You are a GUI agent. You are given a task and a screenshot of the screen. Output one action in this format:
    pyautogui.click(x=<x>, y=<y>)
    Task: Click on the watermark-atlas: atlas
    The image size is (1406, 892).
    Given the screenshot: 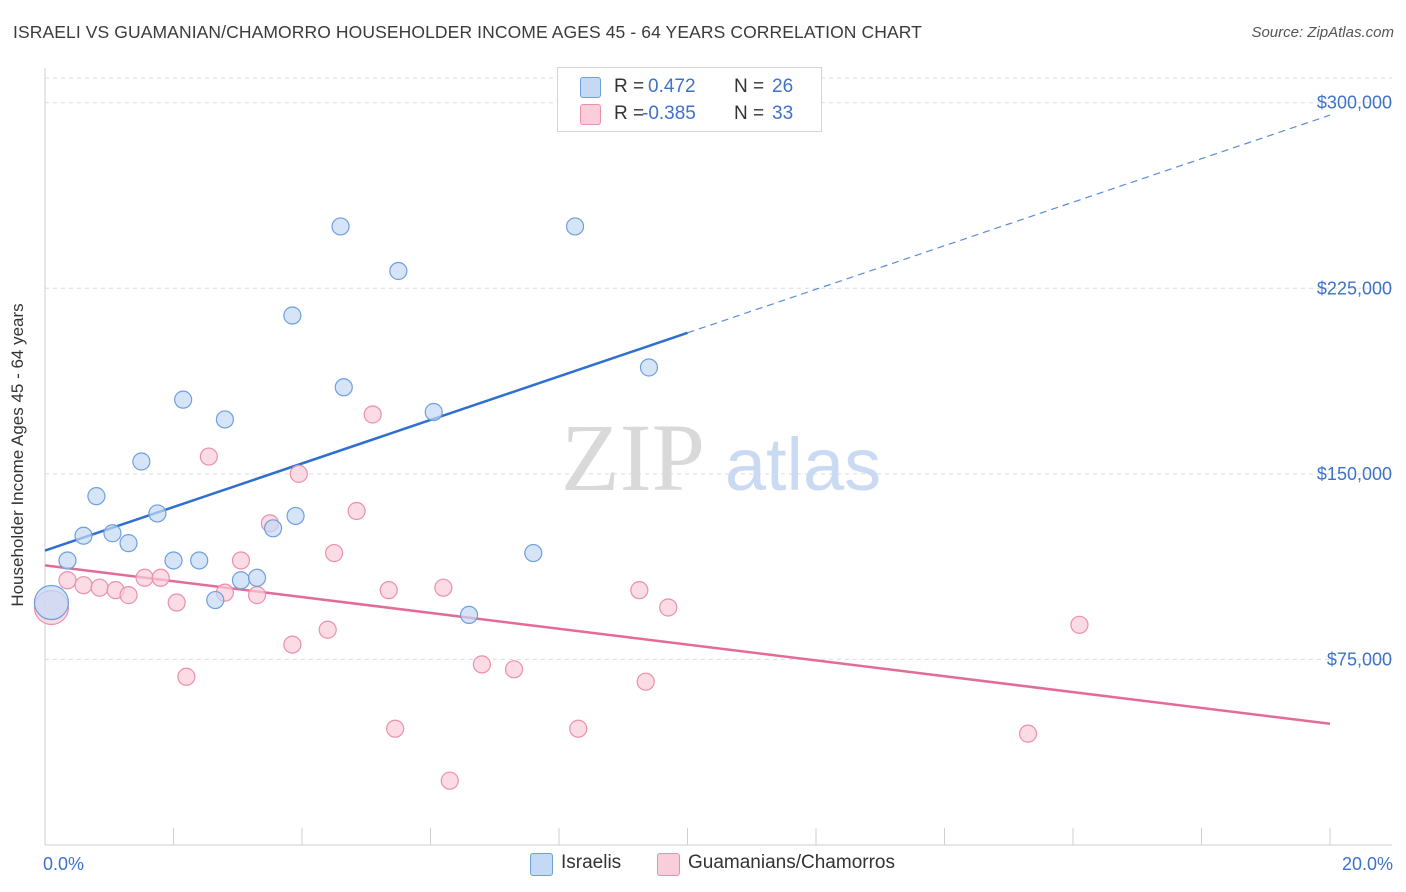 What is the action you would take?
    pyautogui.click(x=803, y=464)
    